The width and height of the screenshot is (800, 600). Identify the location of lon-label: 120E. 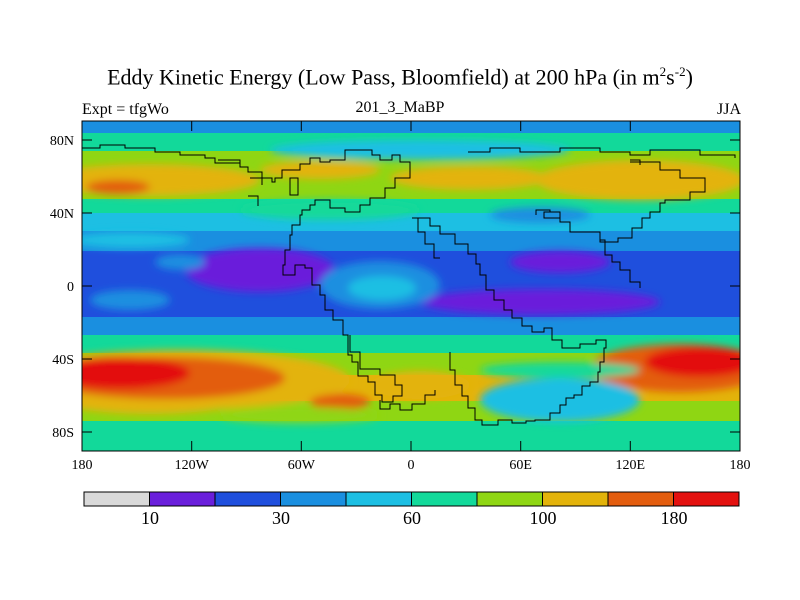
(631, 465).